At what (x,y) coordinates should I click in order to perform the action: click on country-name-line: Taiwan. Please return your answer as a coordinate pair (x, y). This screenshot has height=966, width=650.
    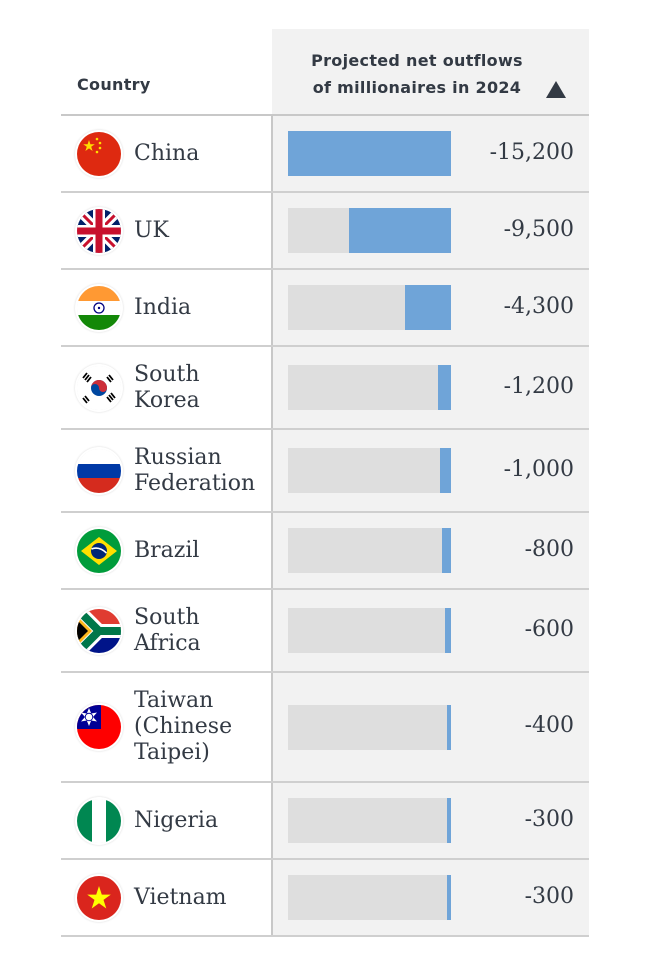
    Looking at the image, I should click on (174, 700).